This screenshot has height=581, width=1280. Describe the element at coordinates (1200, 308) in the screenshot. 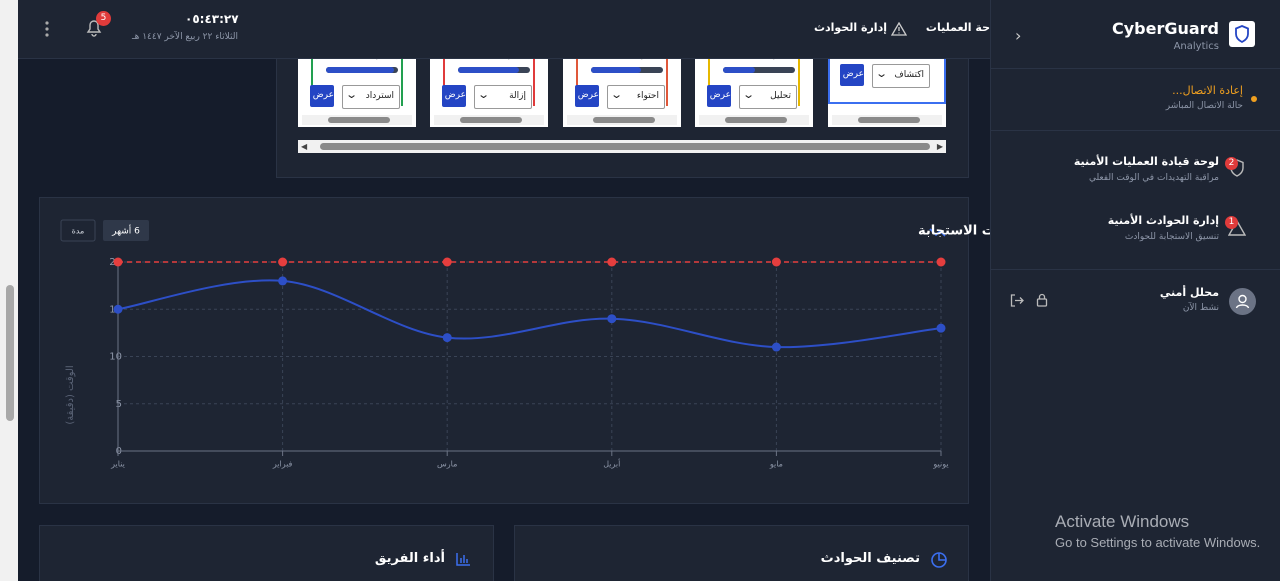

I see `user-status: نشط الآن` at that location.